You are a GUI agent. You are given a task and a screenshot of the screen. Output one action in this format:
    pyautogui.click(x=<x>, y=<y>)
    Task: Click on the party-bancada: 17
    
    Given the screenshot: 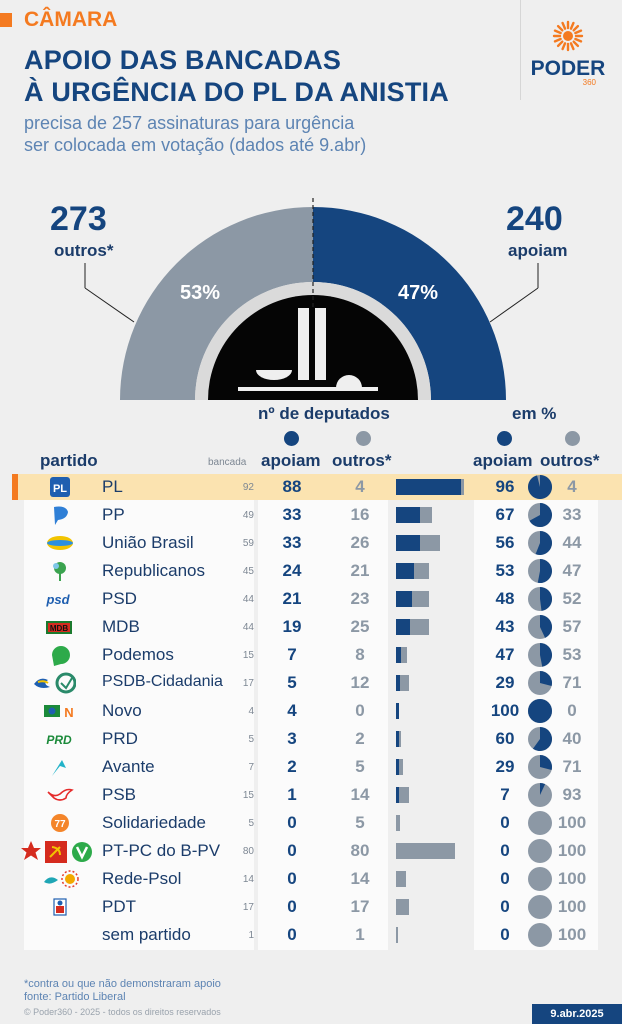 What is the action you would take?
    pyautogui.click(x=248, y=683)
    